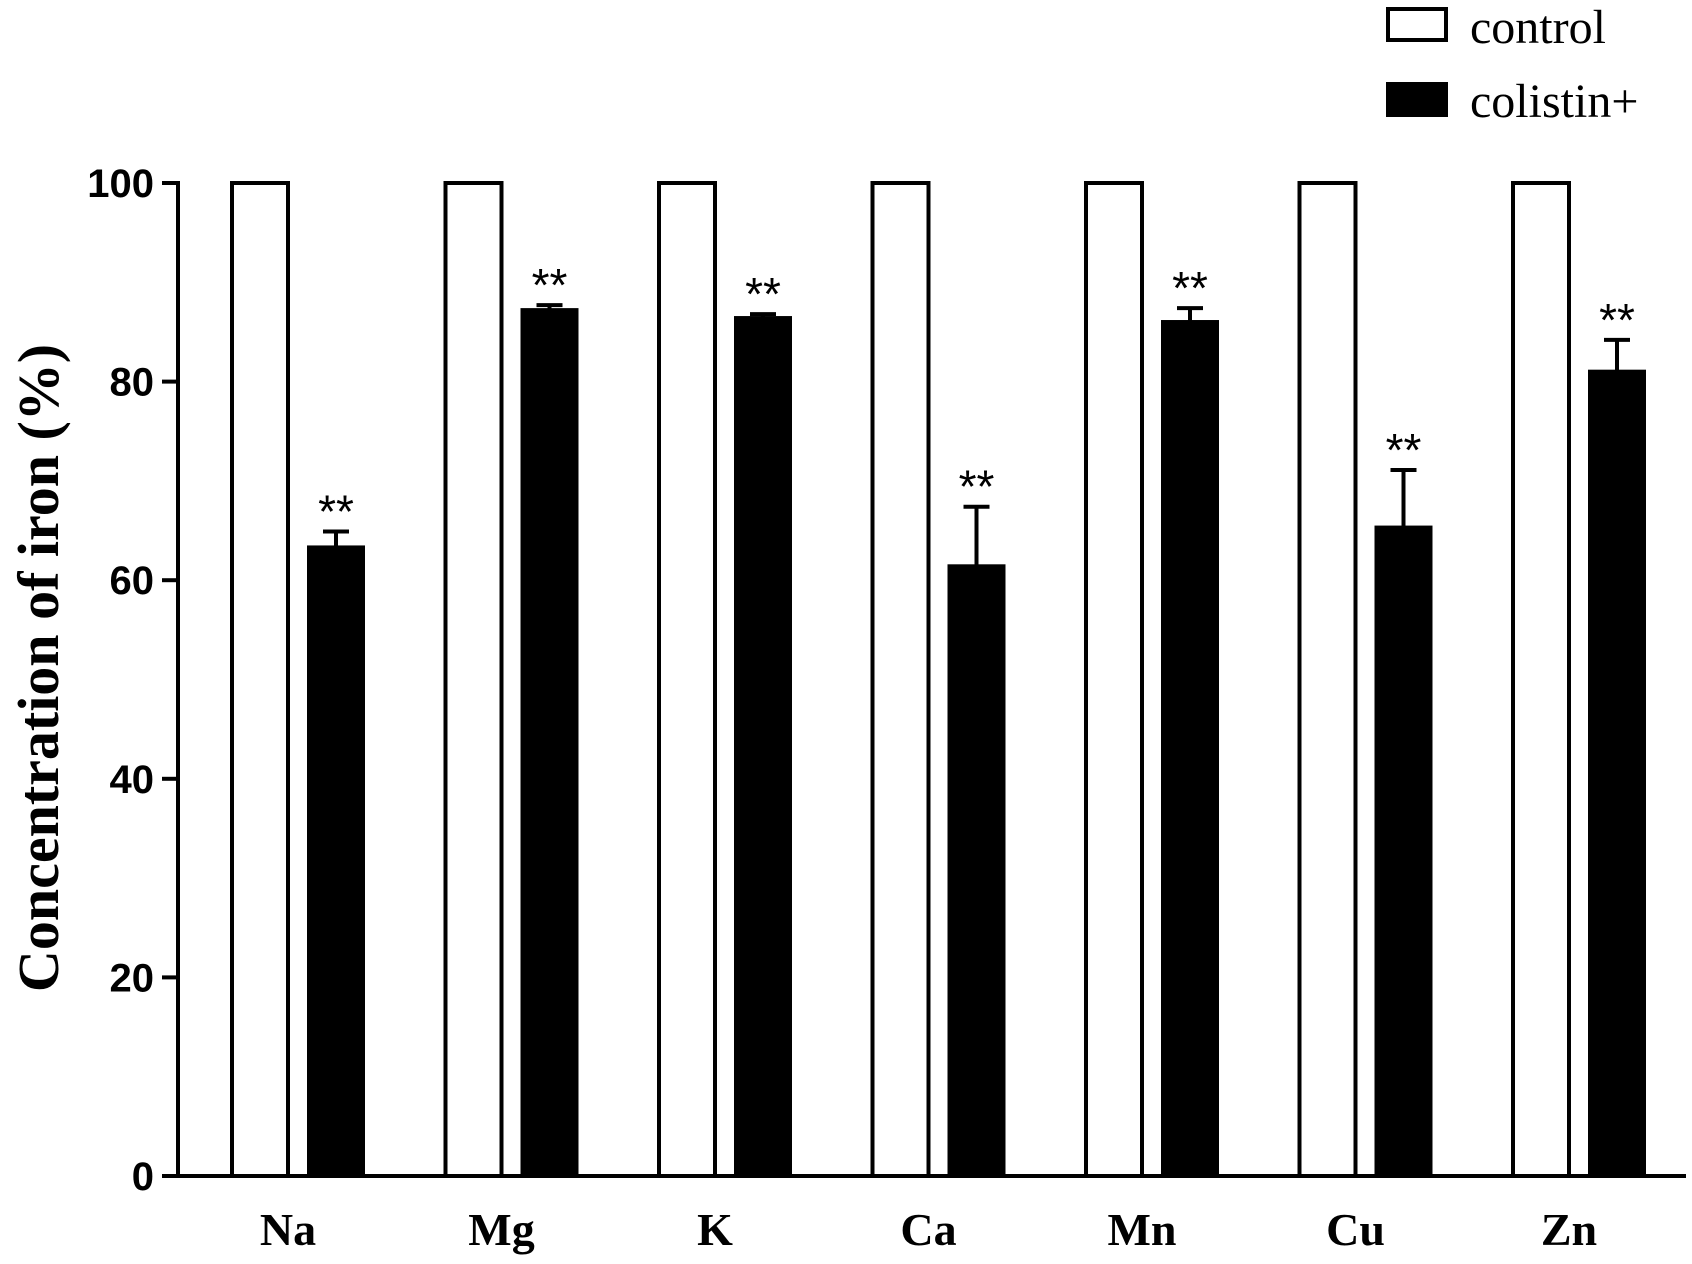  What do you see at coordinates (928, 1229) in the screenshot?
I see `x-tick-label-Ca: Ca` at bounding box center [928, 1229].